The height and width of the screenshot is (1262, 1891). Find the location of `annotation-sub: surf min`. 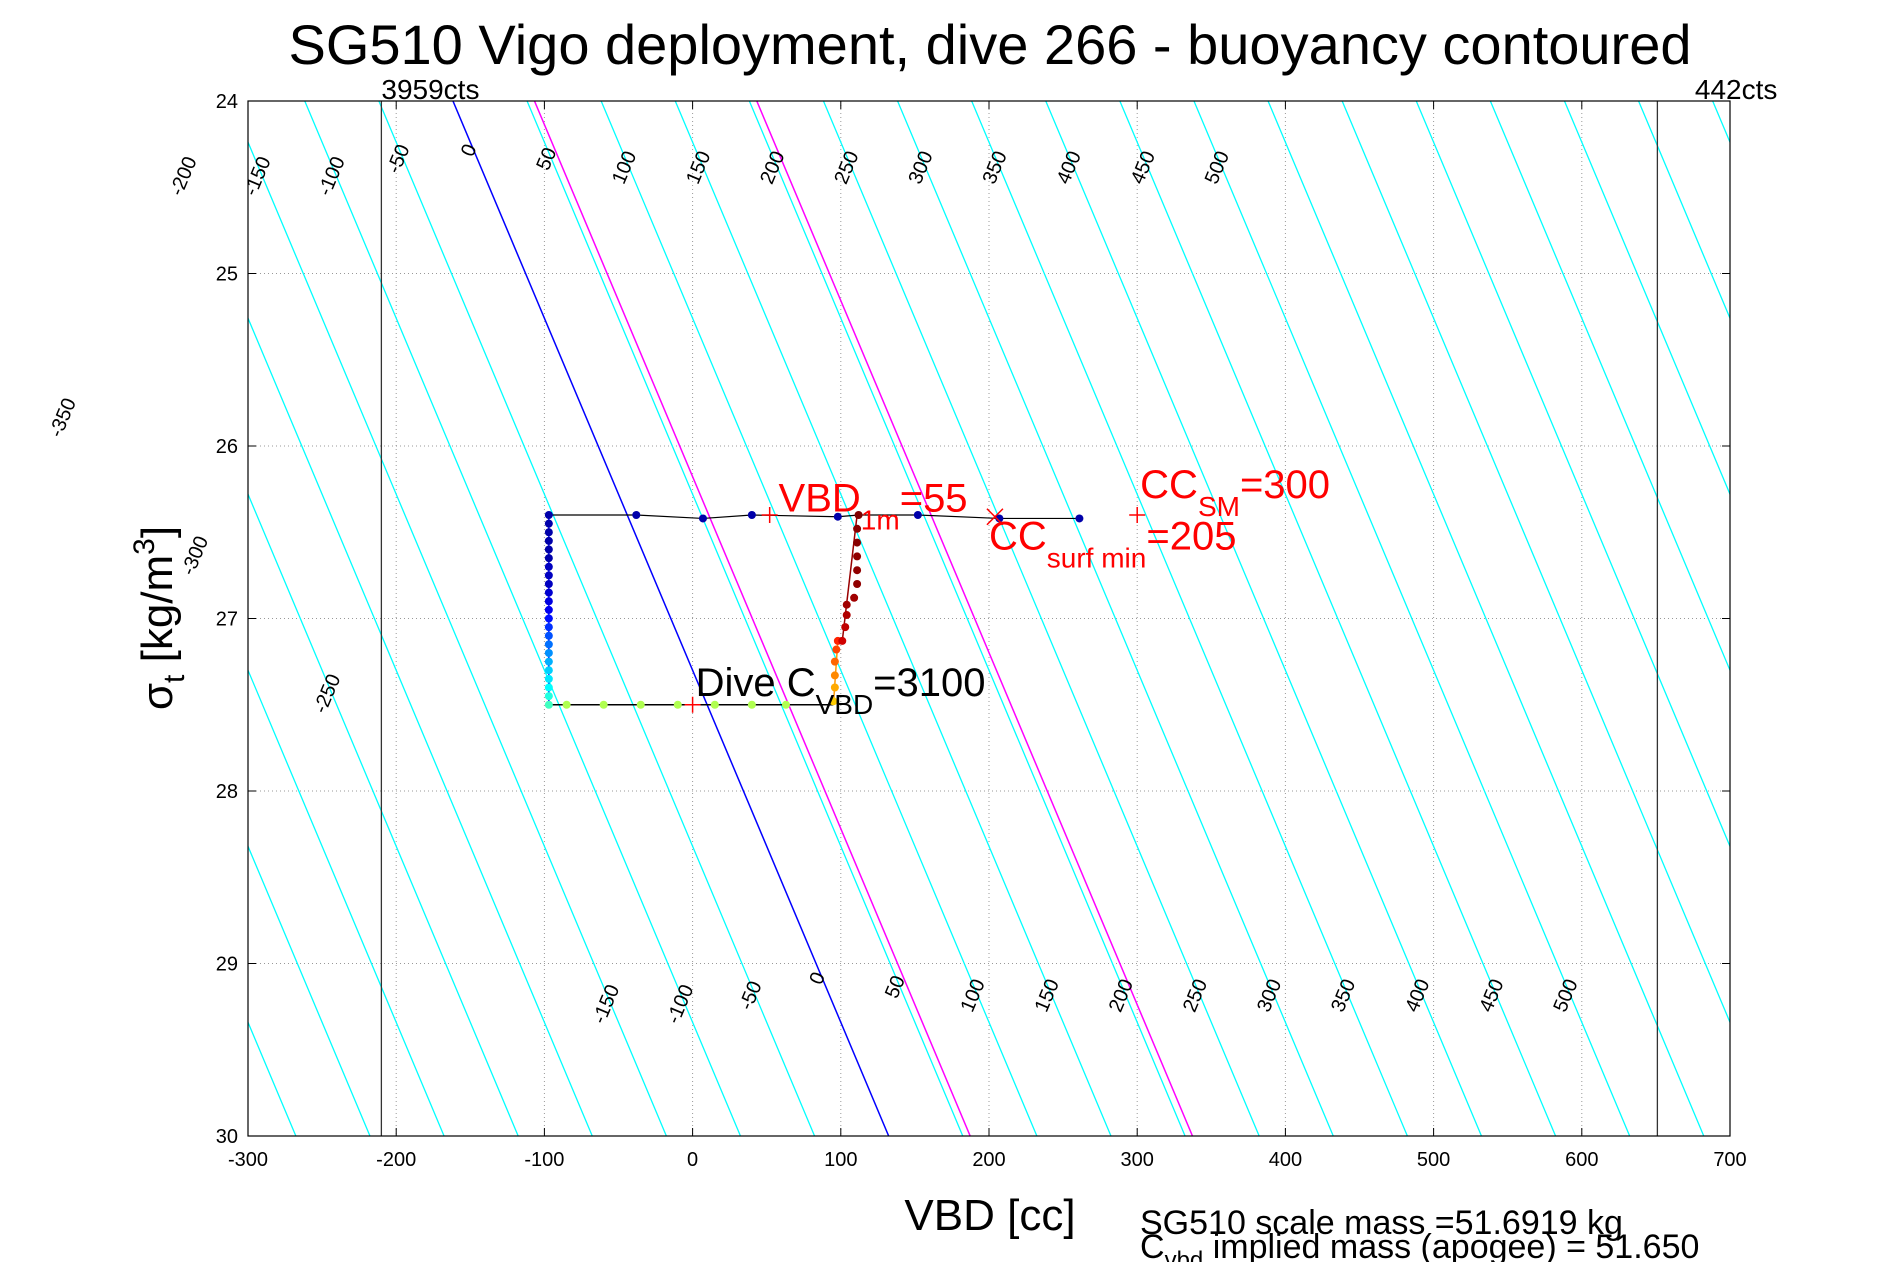

annotation-sub: surf min is located at coordinates (1097, 558).